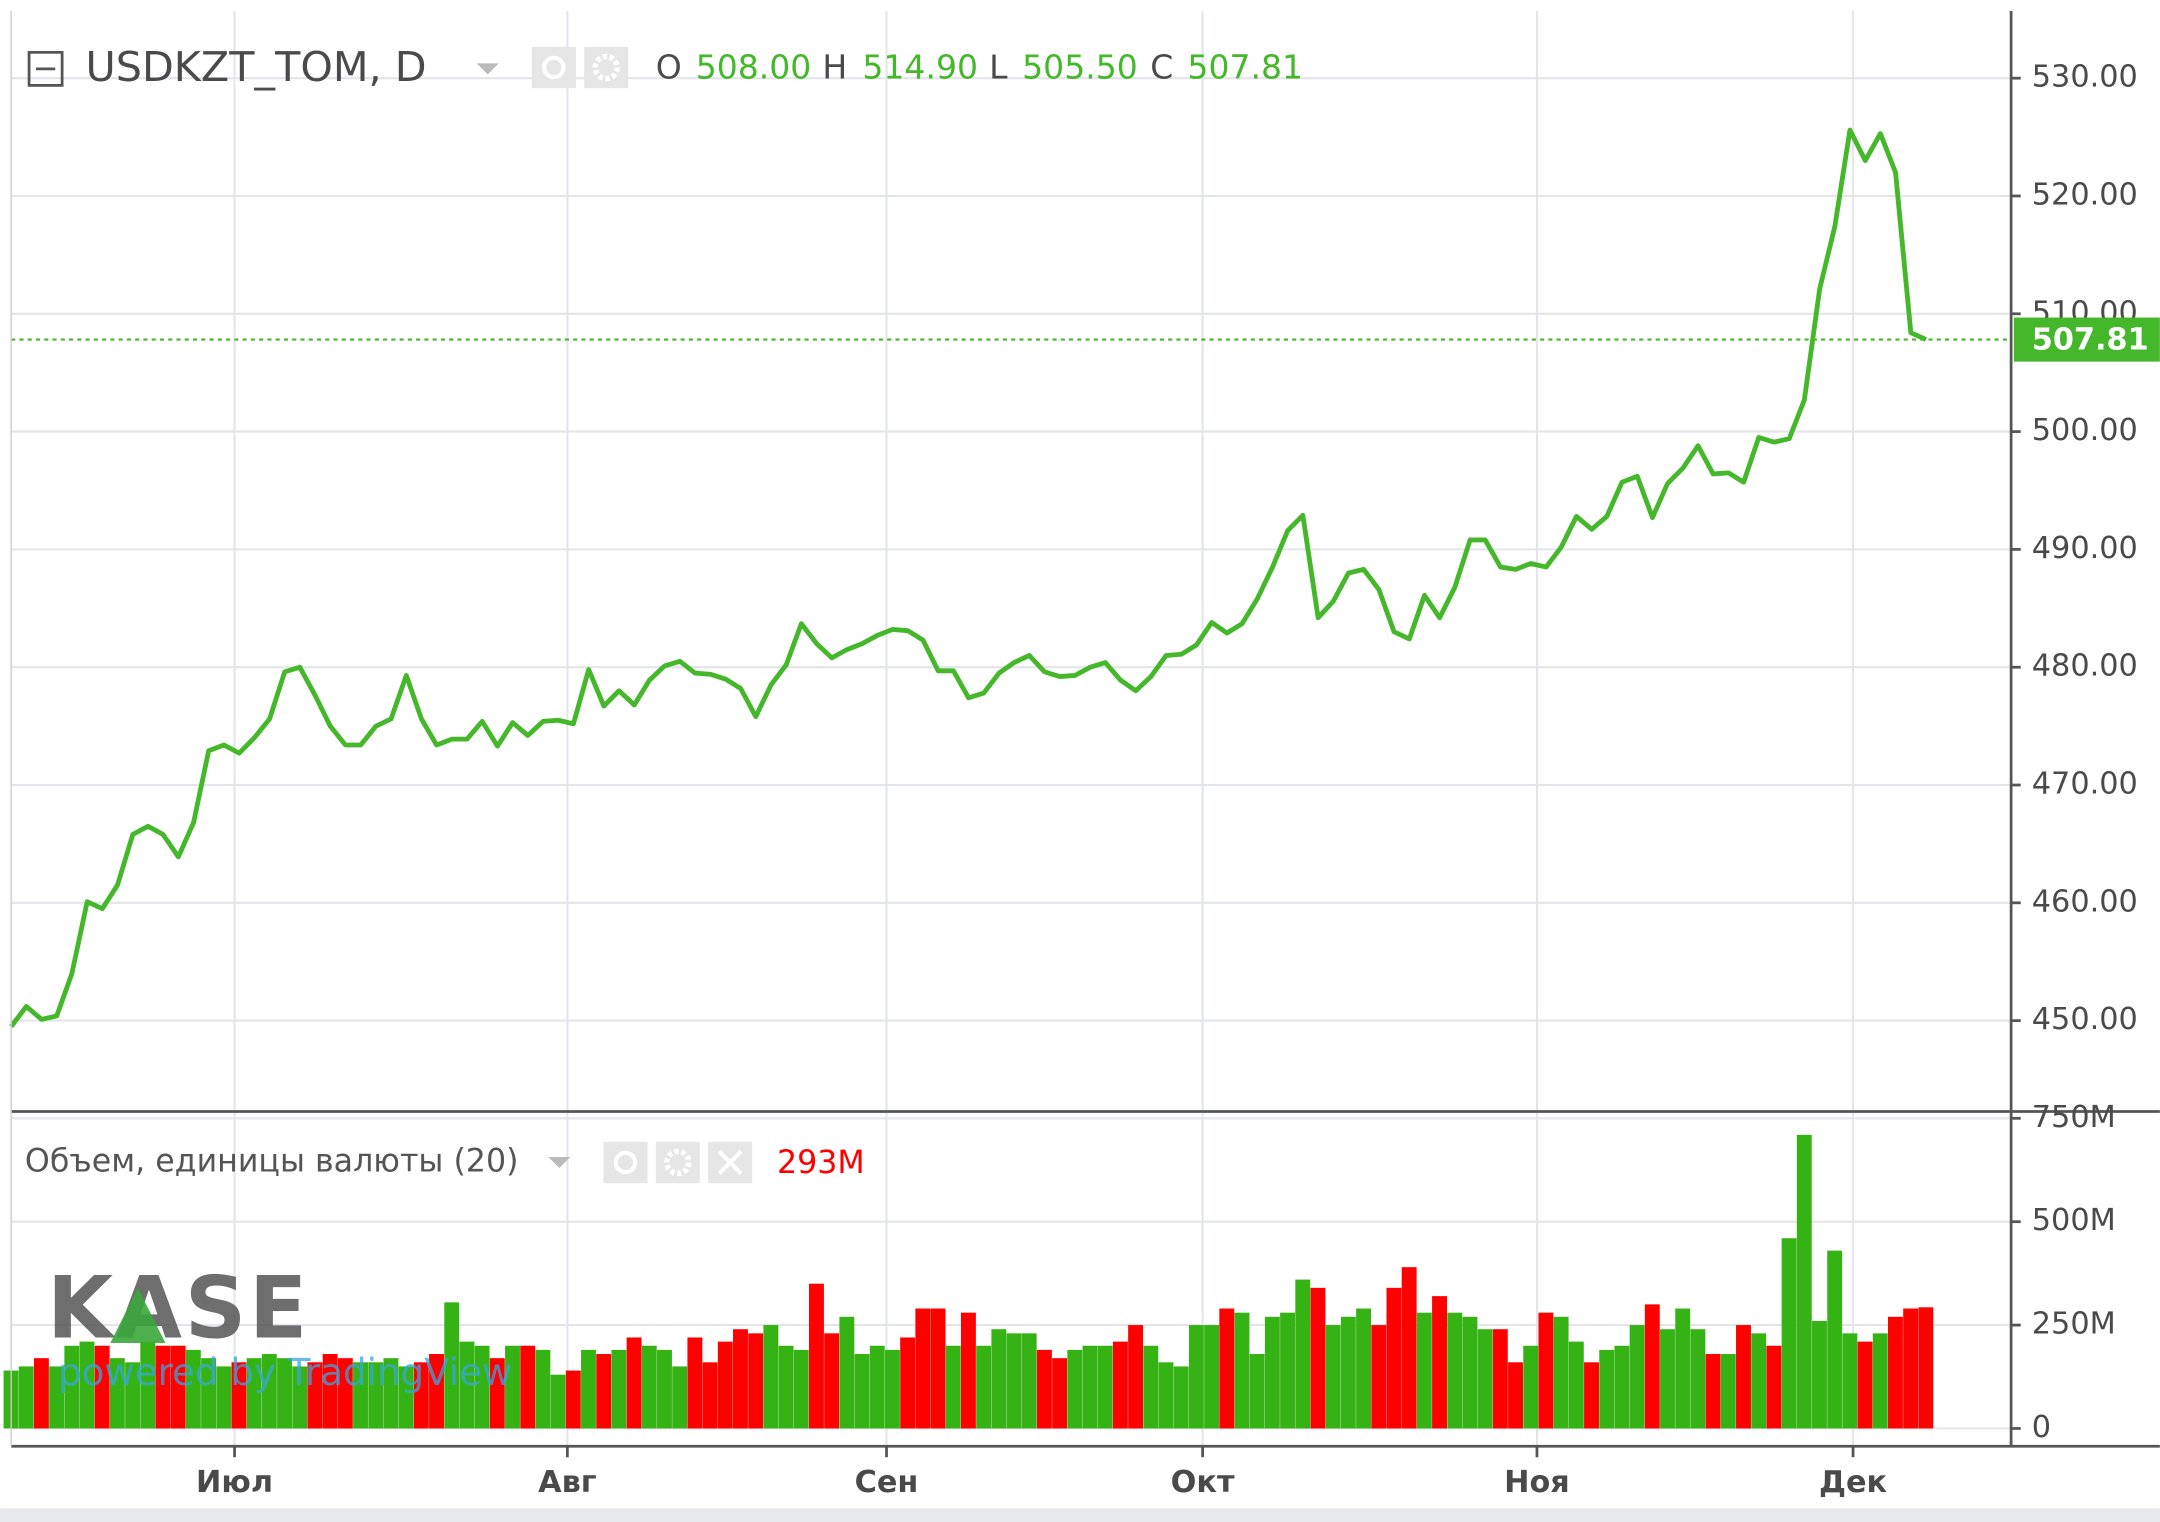 Image resolution: width=2160 pixels, height=1522 pixels. I want to click on x-tick-label: Ноя, so click(1537, 1482).